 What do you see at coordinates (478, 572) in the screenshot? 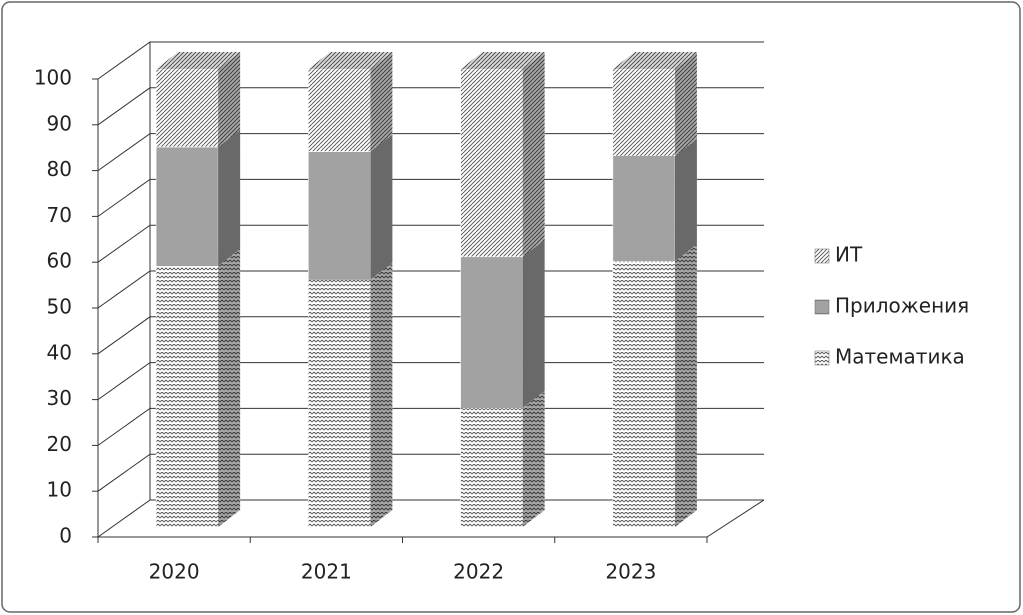
I see `x-tick-label: 2022` at bounding box center [478, 572].